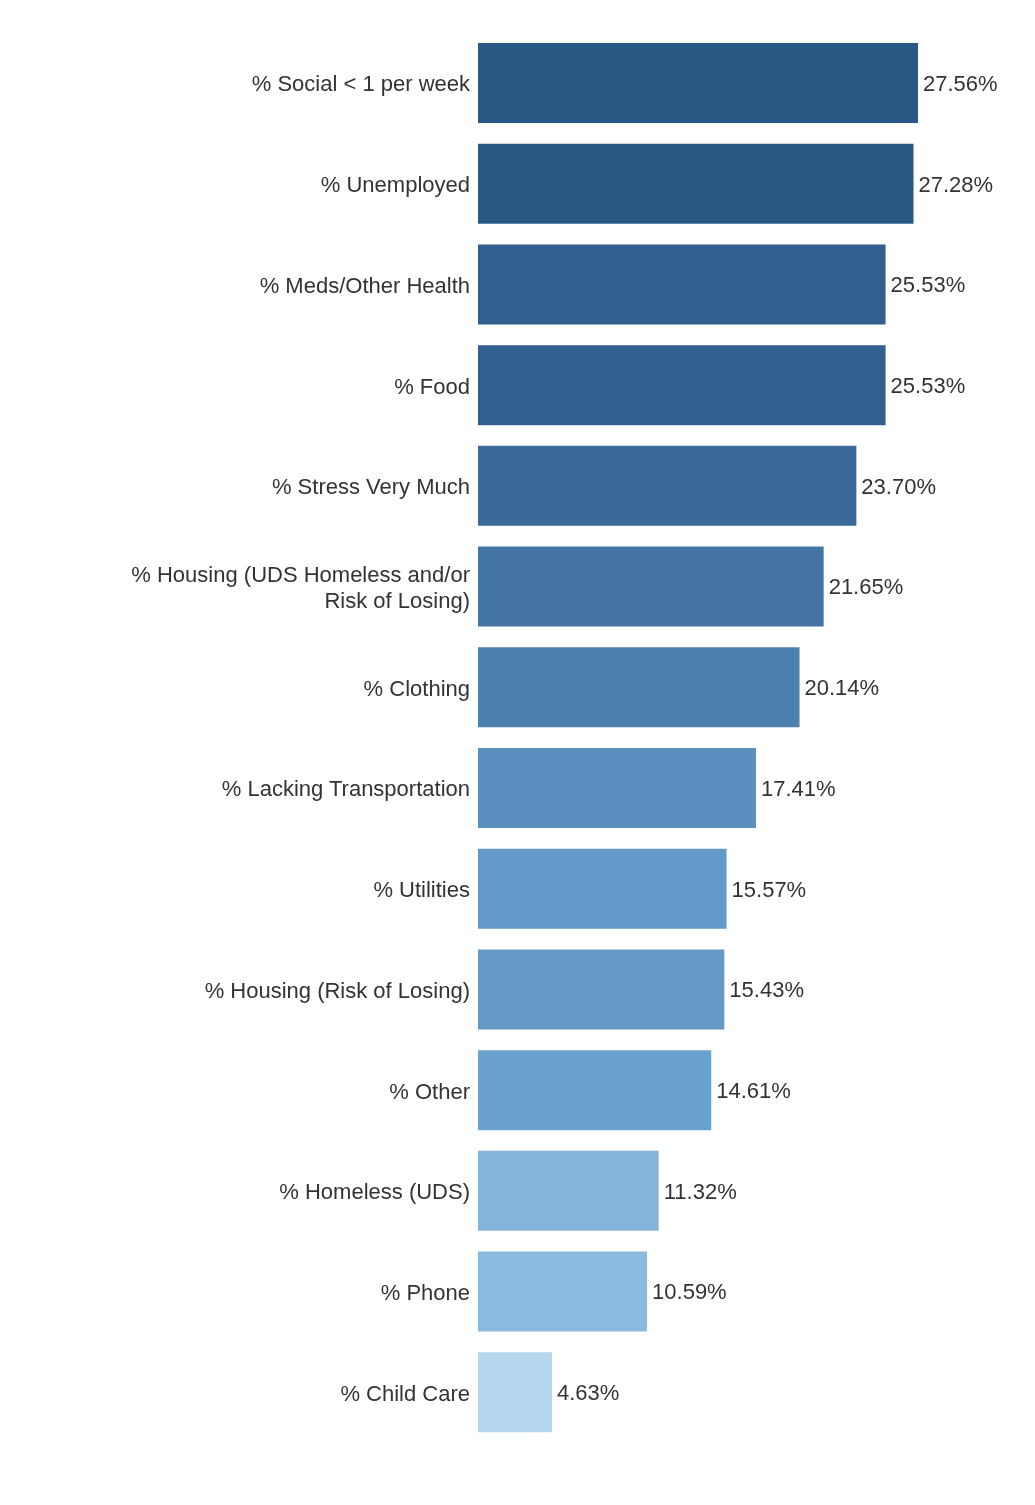 This screenshot has height=1505, width=1035. Describe the element at coordinates (866, 587) in the screenshot. I see `data-label: 21.65%` at that location.